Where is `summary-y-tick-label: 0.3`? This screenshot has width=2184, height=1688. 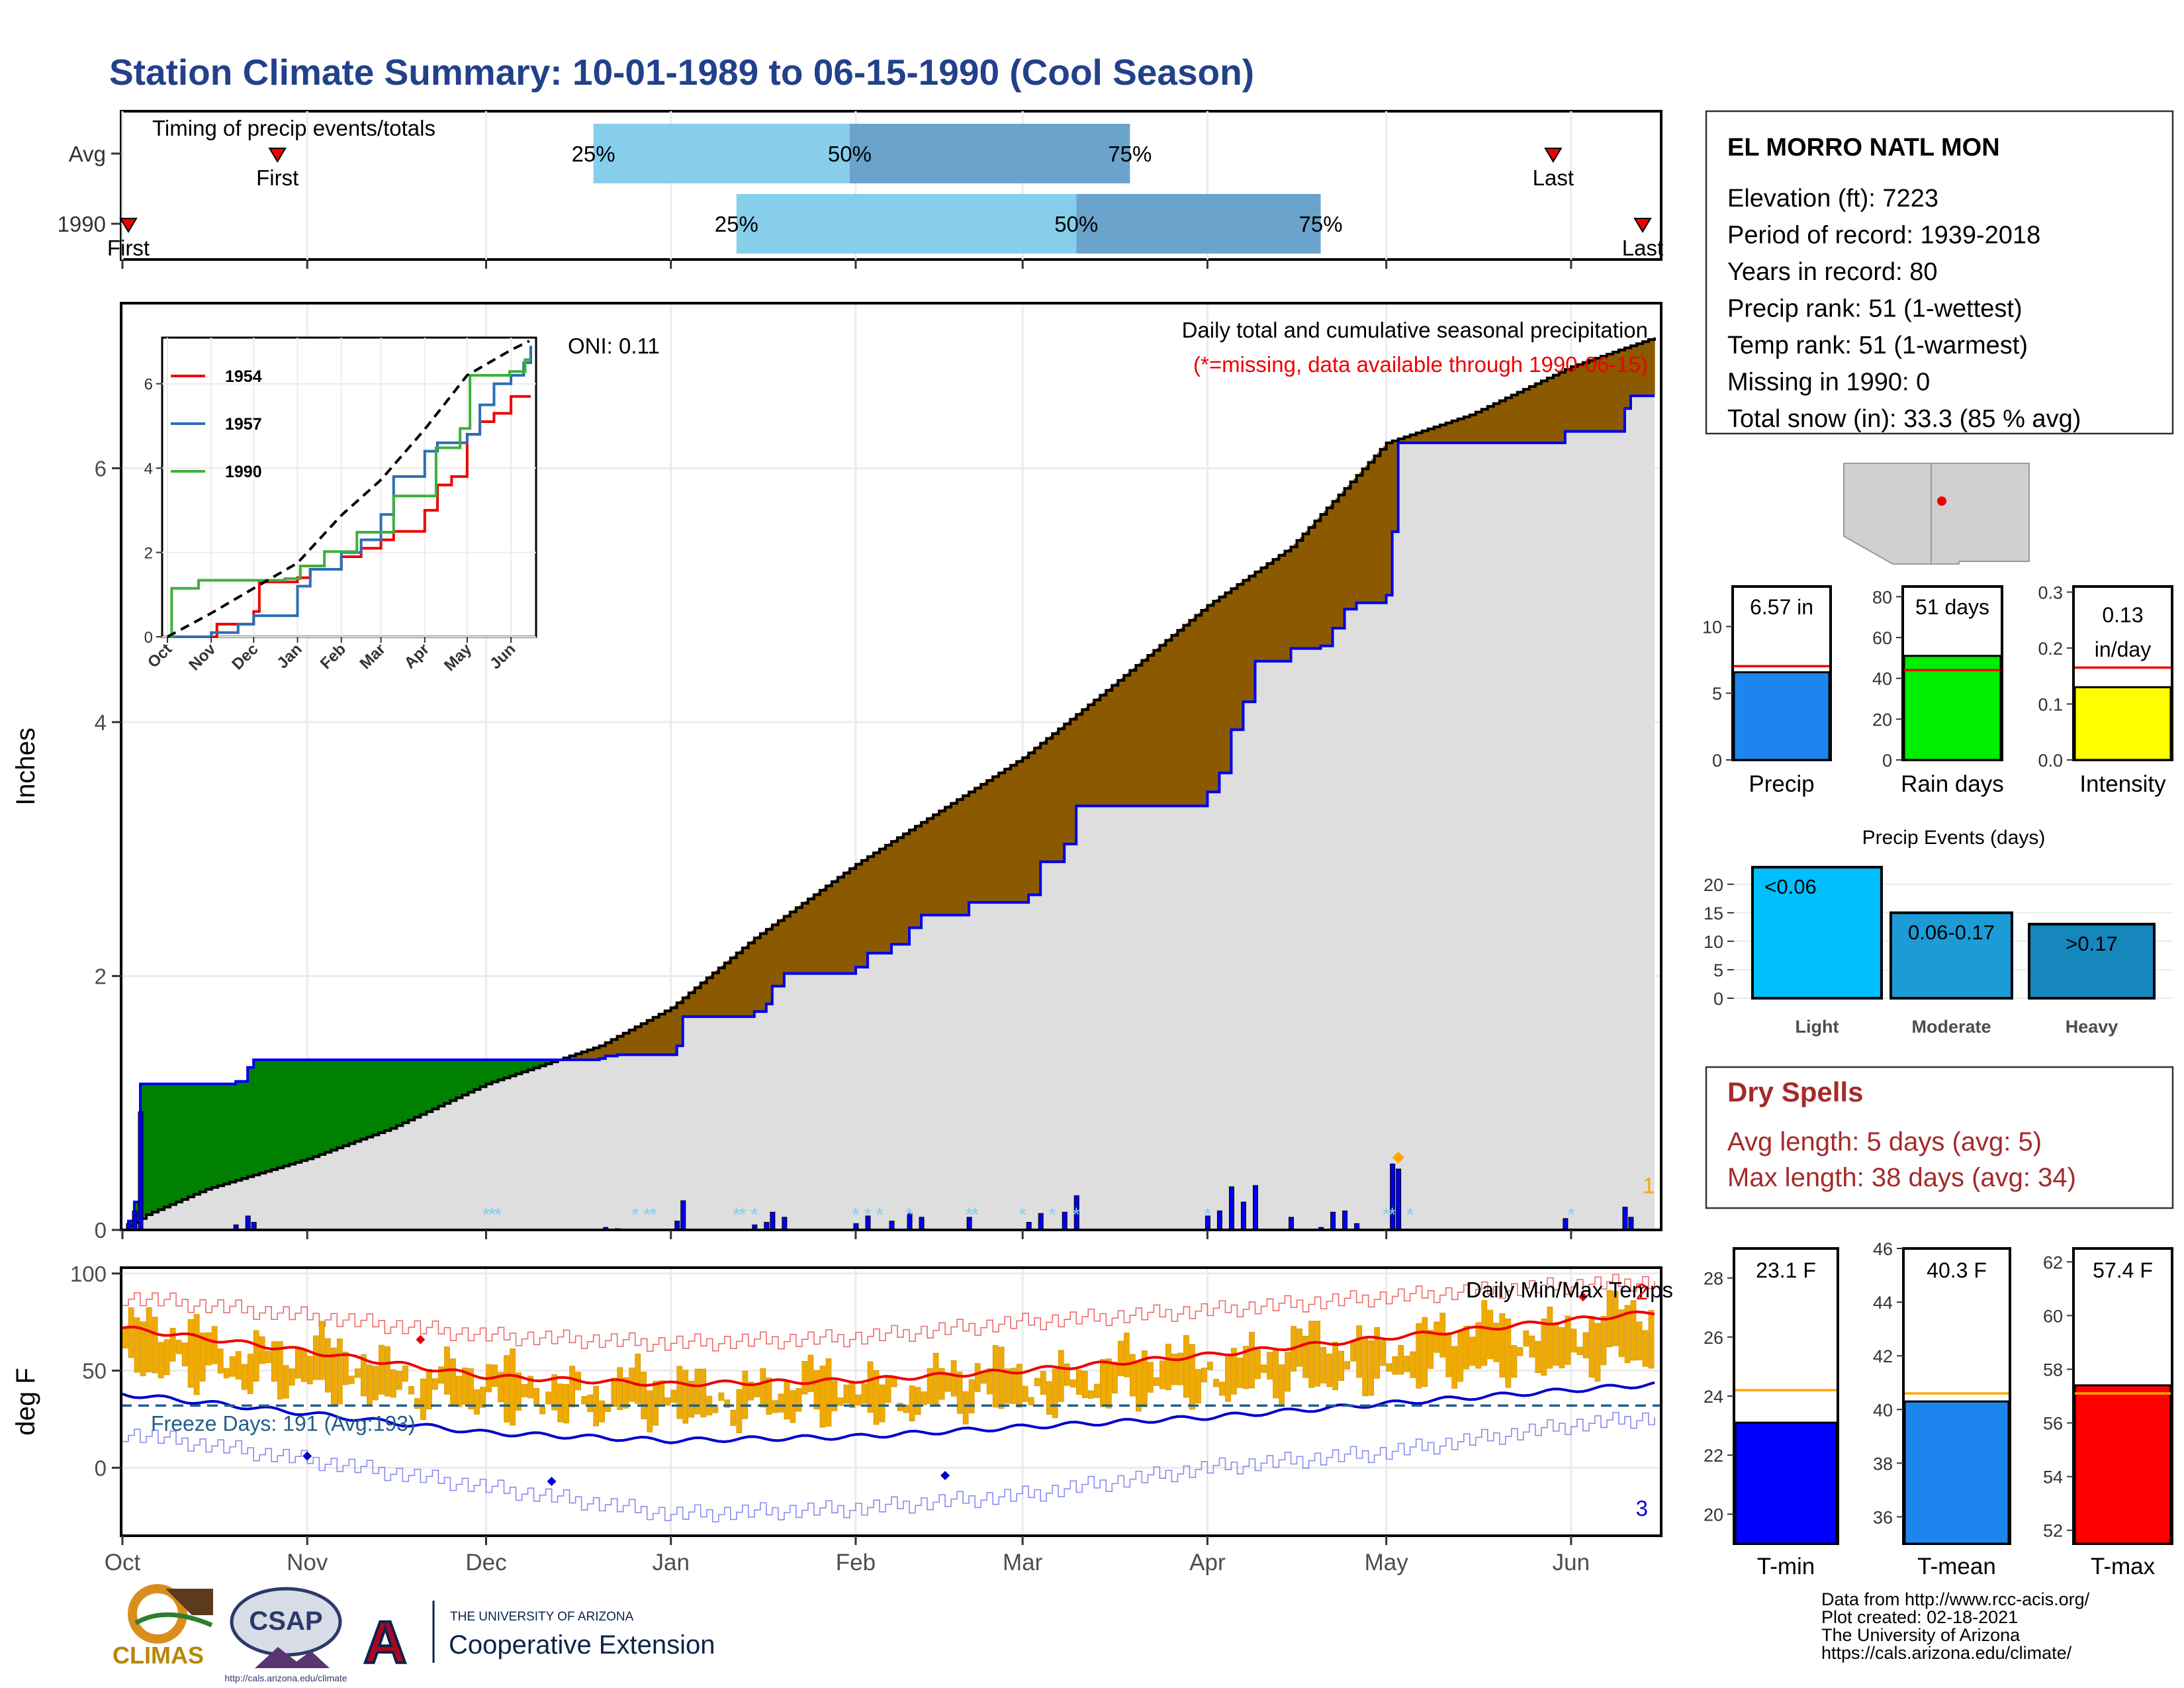 summary-y-tick-label: 0.3 is located at coordinates (2050, 592).